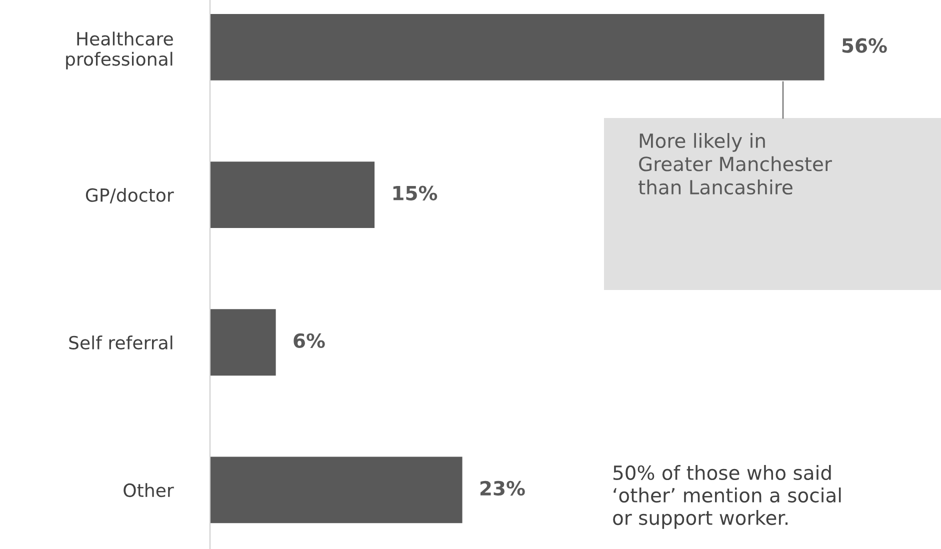  Describe the element at coordinates (735, 164) in the screenshot. I see `annotation: More likely in Greater Manchester than Lancashire` at that location.